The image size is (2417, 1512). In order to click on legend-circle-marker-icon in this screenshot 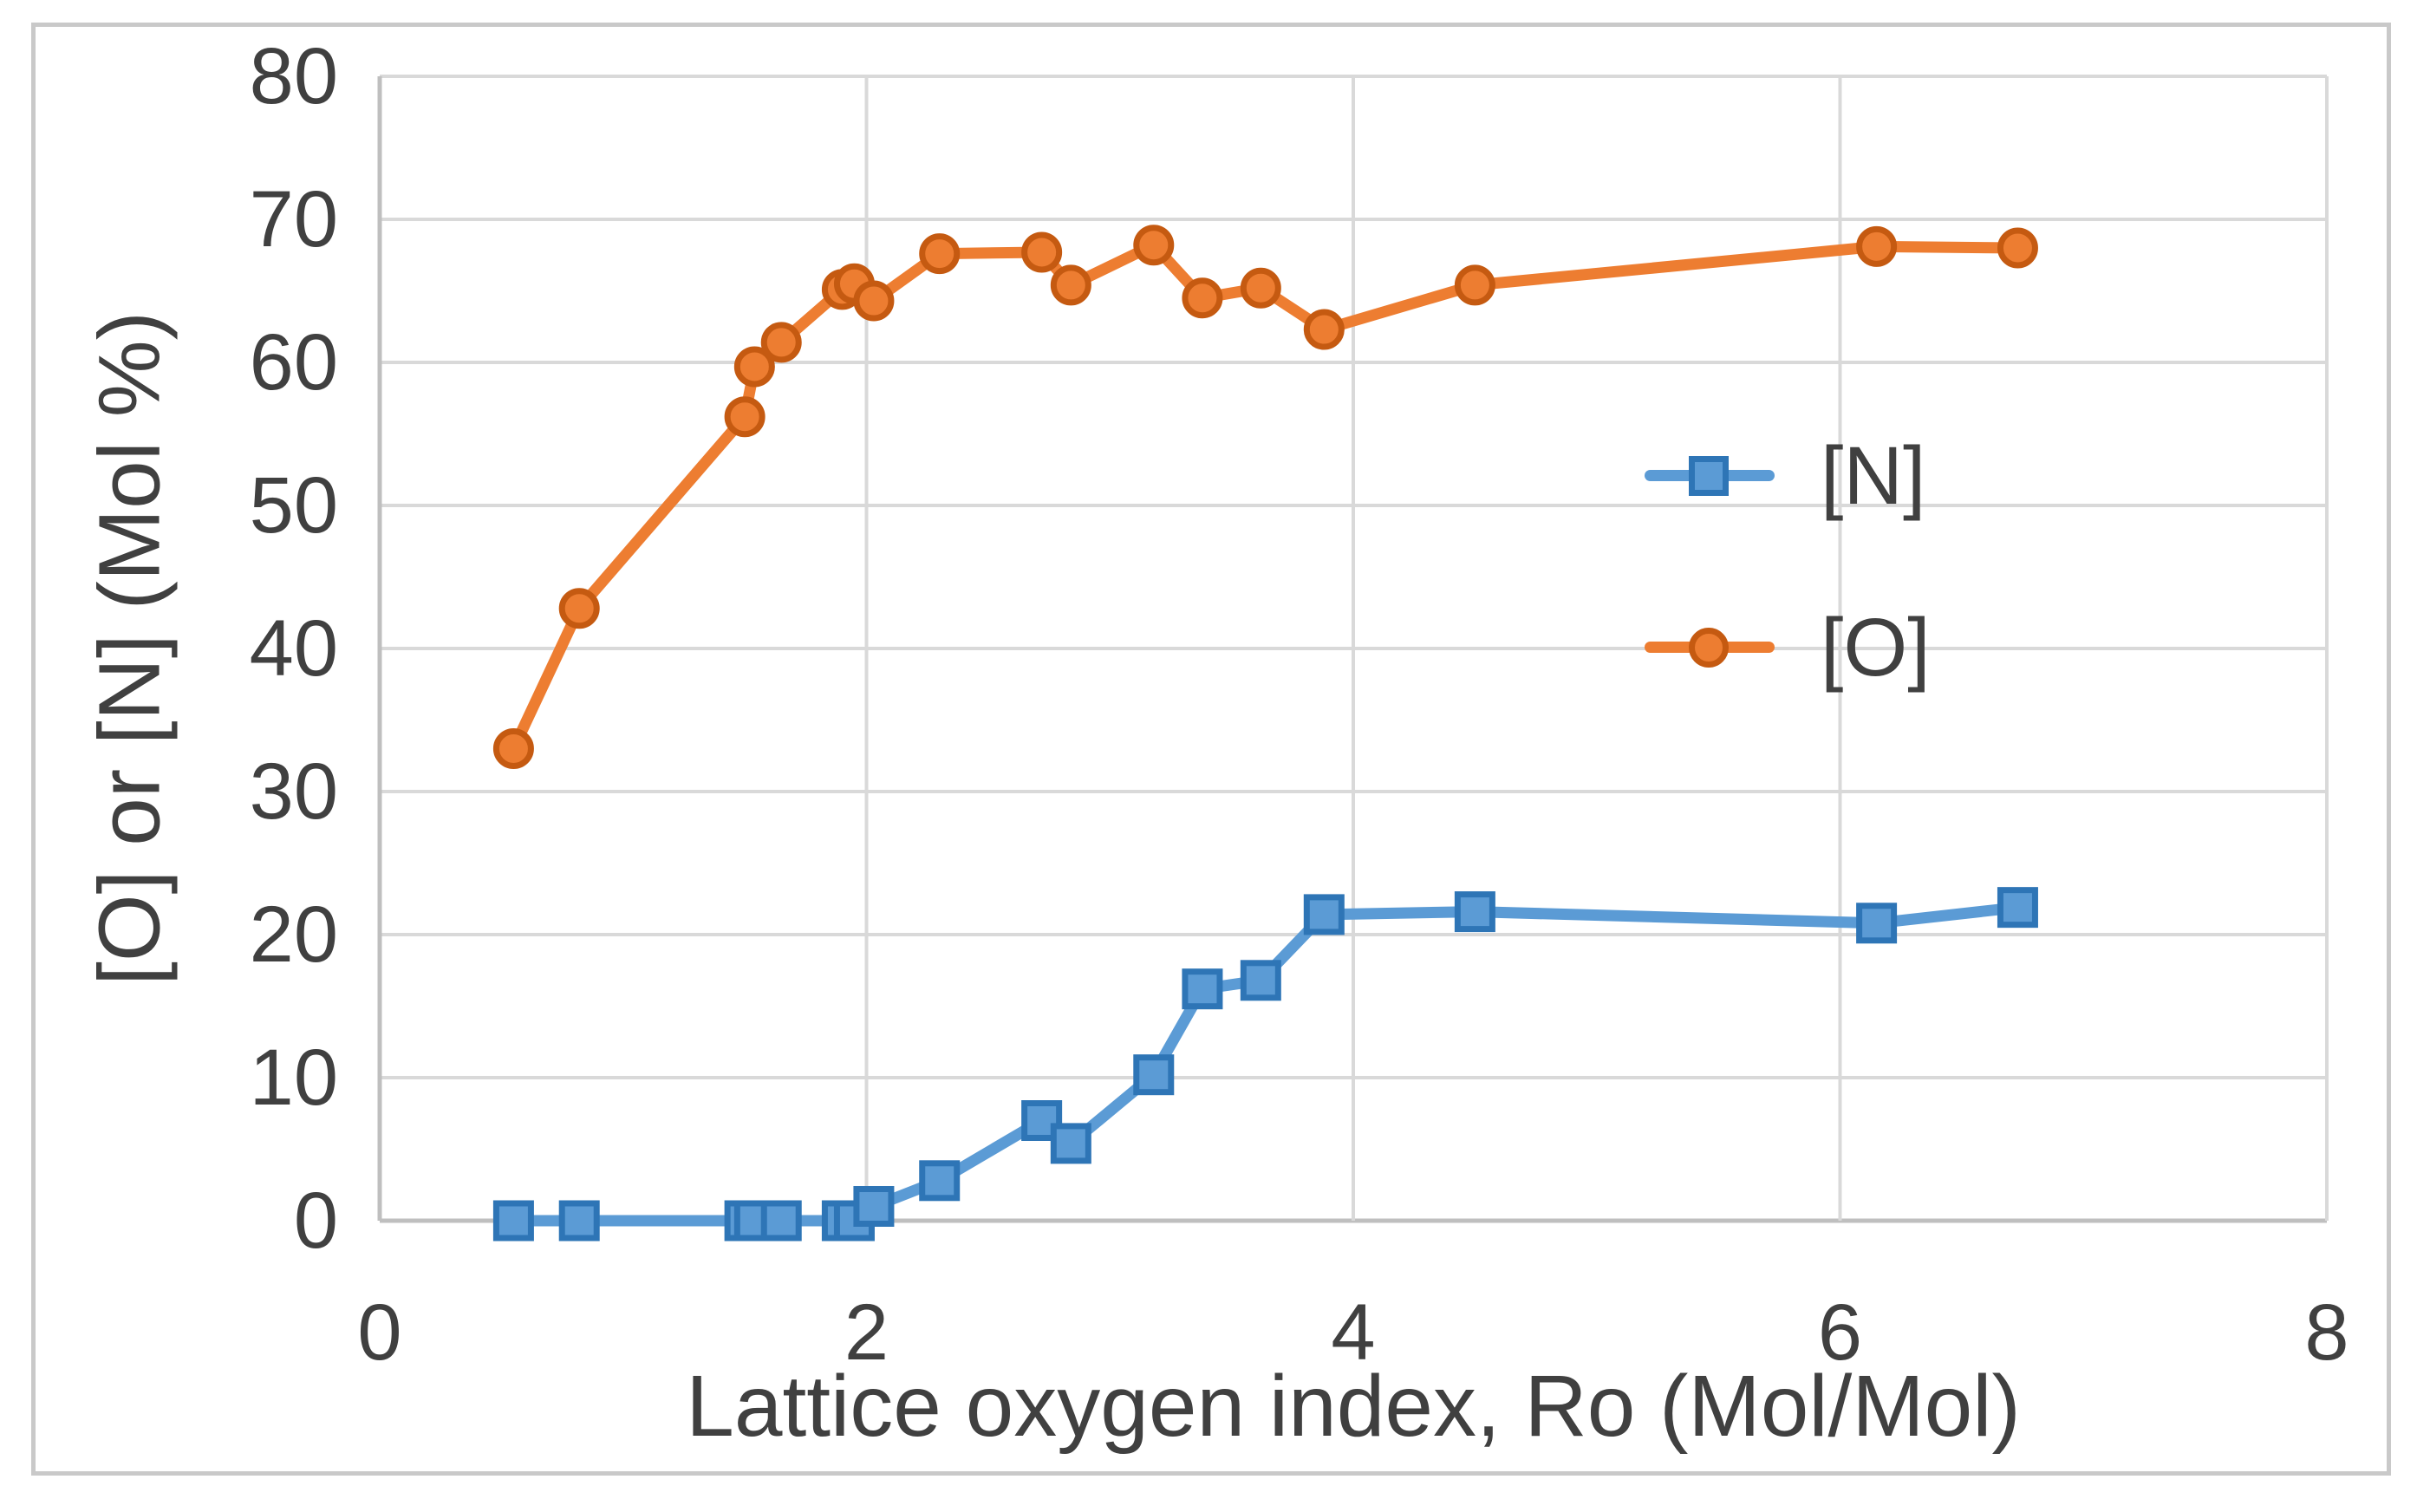, I will do `click(1709, 648)`.